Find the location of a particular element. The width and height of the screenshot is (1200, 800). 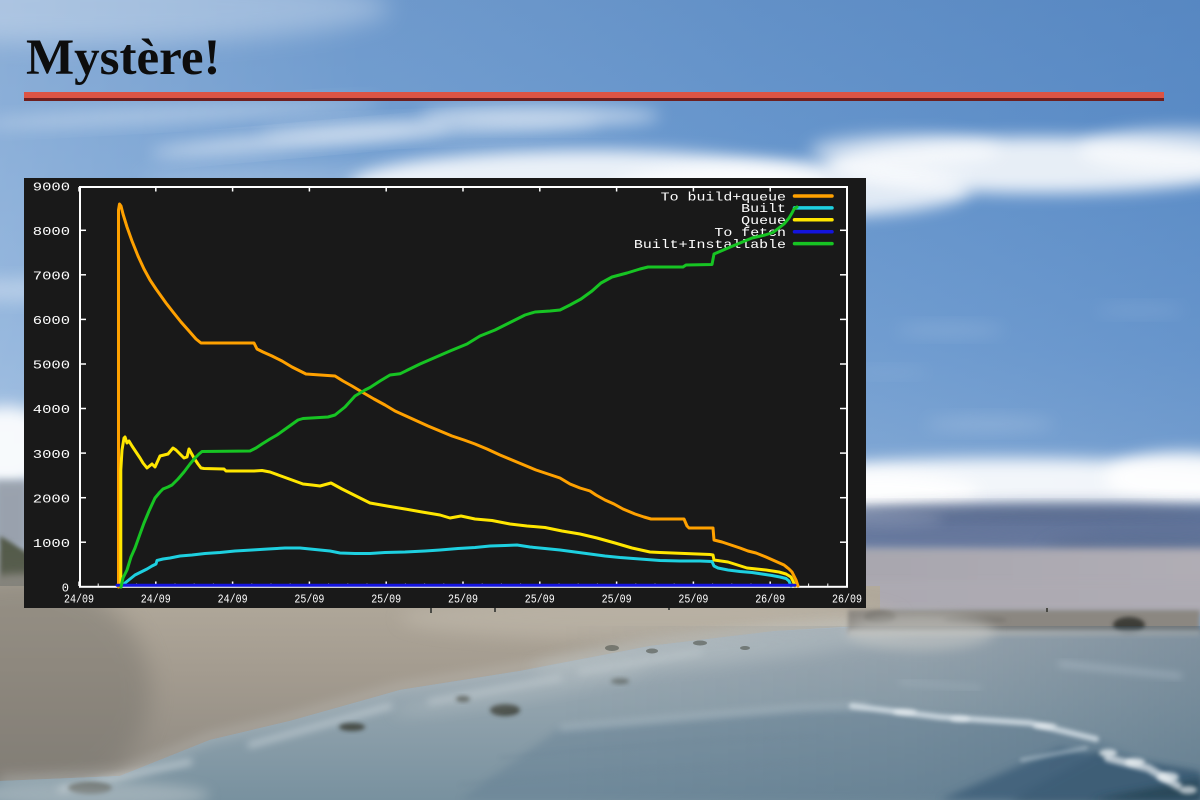

svg-text: 8000 is located at coordinates (51, 232).